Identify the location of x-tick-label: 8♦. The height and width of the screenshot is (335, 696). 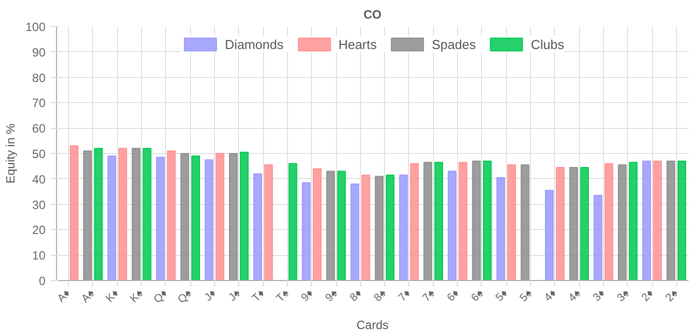
(356, 295).